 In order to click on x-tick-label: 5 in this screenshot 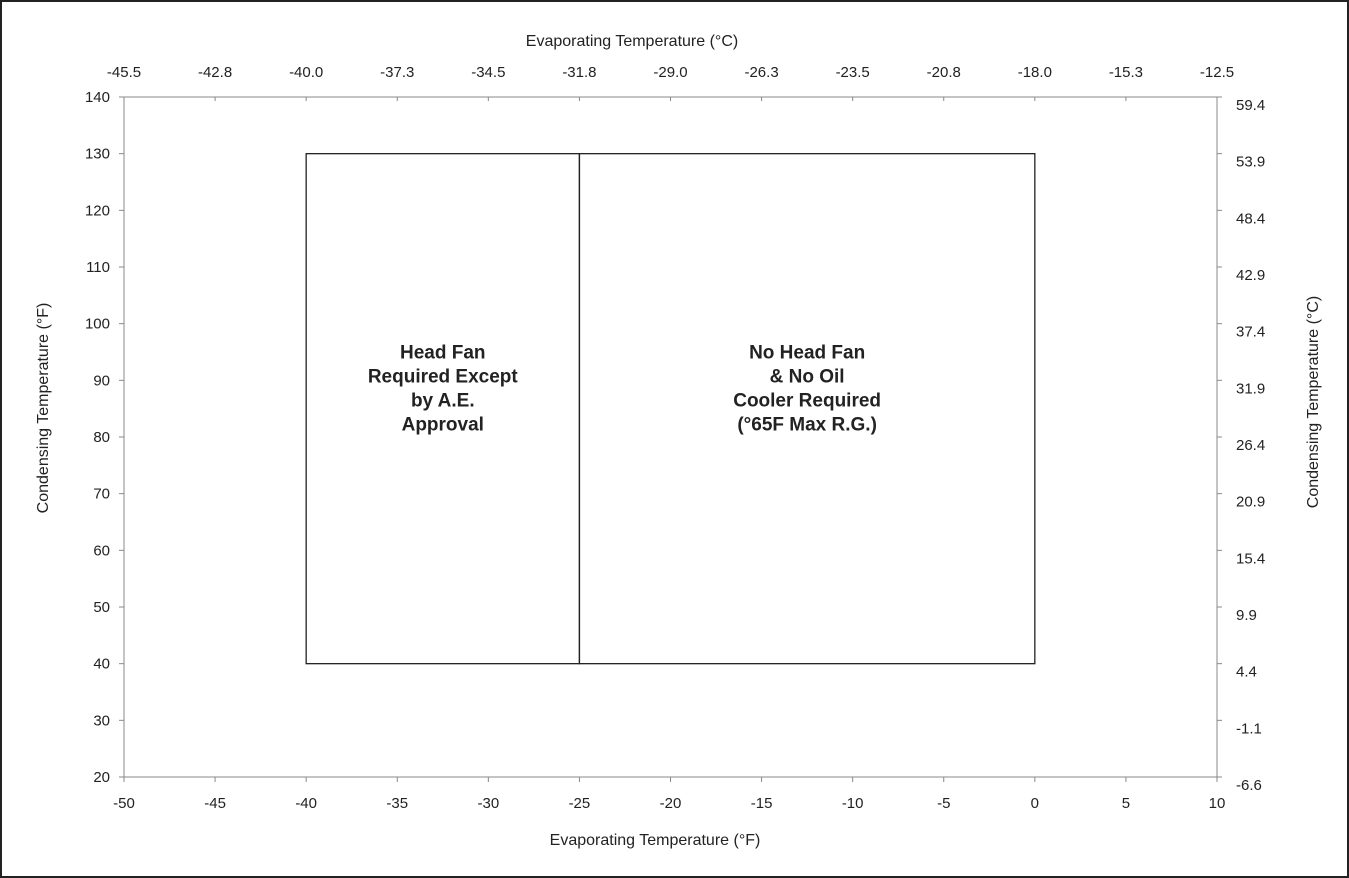, I will do `click(1126, 803)`.